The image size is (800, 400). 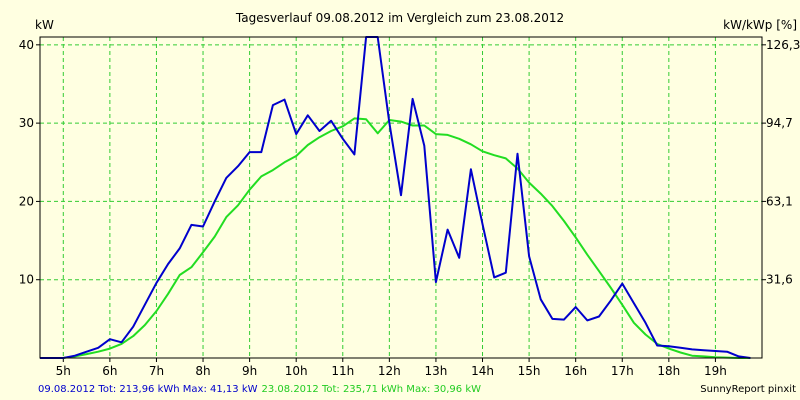 I want to click on x-tick-label: 9h, so click(x=249, y=371).